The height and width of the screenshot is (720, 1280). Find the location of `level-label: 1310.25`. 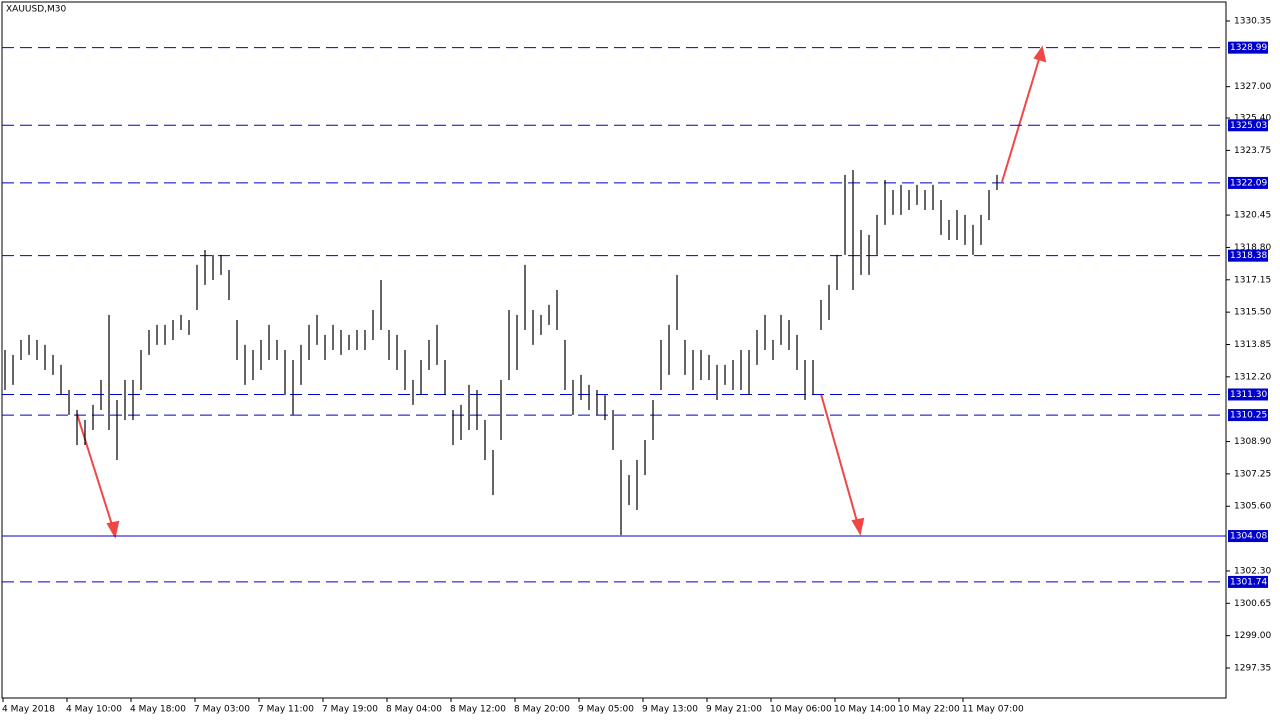

level-label: 1310.25 is located at coordinates (1248, 416).